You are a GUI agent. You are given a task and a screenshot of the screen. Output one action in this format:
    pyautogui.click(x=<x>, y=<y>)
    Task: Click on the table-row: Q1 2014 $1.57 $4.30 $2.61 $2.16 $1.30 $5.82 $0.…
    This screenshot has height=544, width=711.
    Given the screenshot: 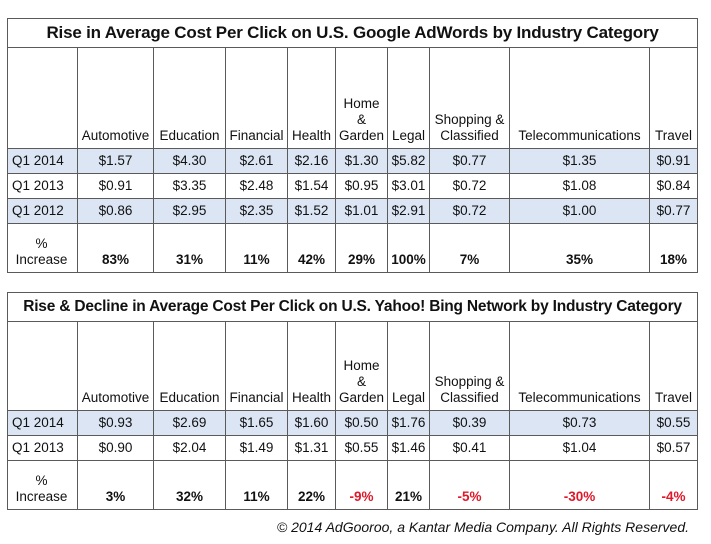 What is the action you would take?
    pyautogui.click(x=353, y=161)
    